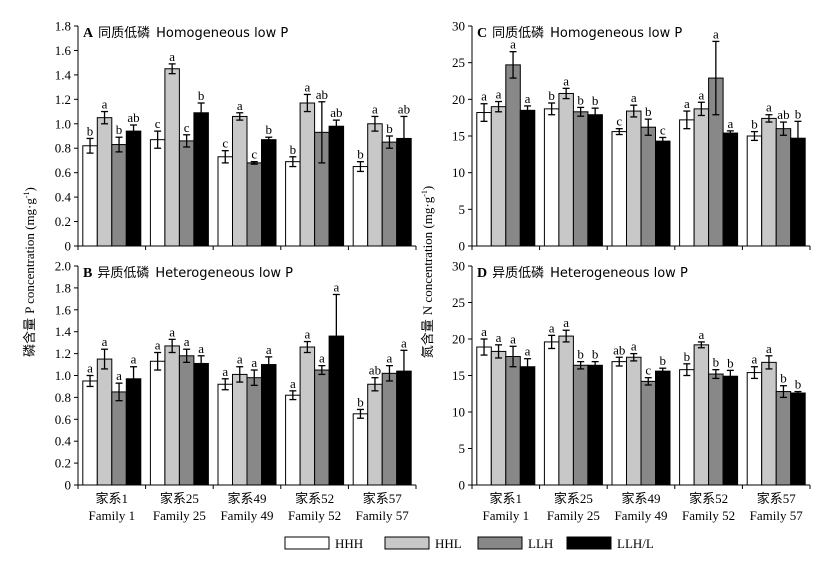 The image size is (838, 564). I want to click on y-tick-label: 5, so click(462, 448).